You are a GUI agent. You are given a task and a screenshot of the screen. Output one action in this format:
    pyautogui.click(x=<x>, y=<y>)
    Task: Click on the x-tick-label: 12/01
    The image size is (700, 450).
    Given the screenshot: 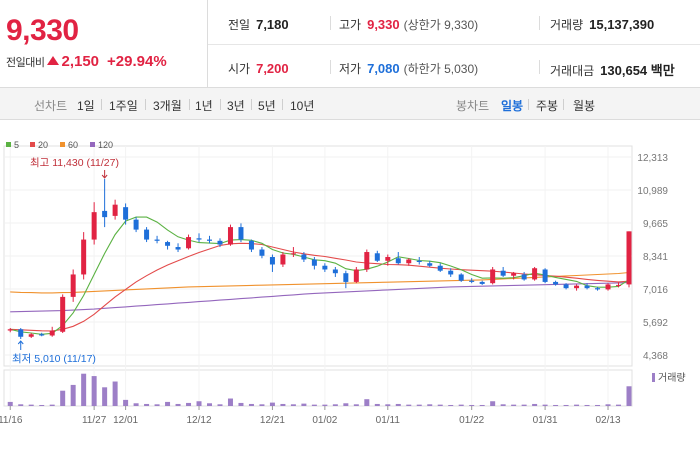 What is the action you would take?
    pyautogui.click(x=125, y=420)
    